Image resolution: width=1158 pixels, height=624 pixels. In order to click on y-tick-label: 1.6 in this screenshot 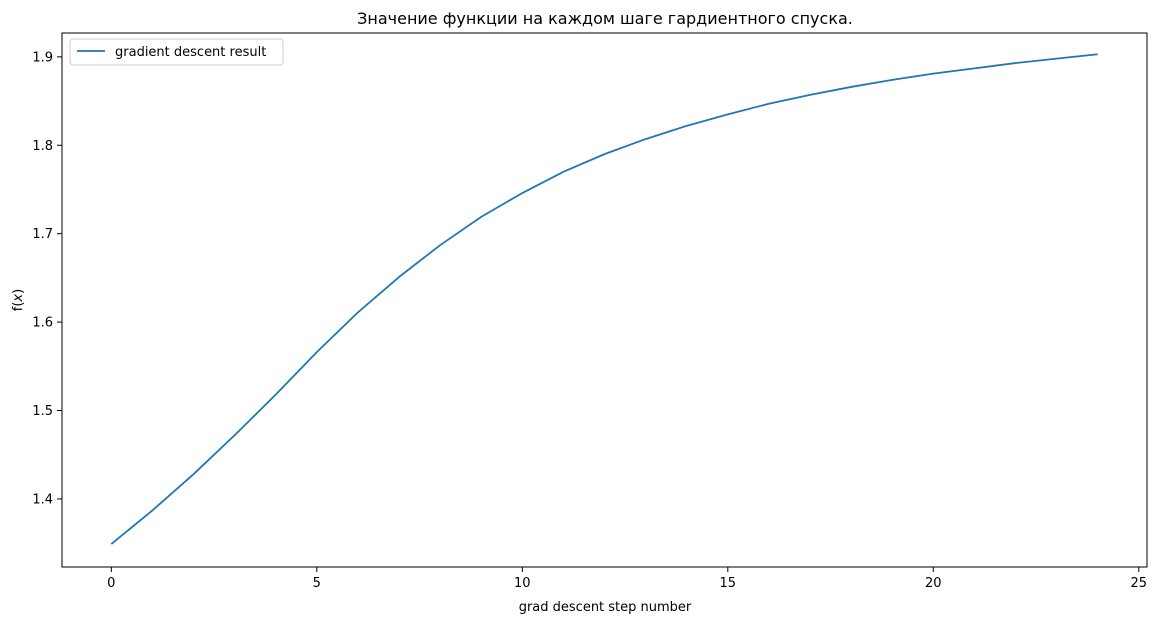, I will do `click(42, 323)`.